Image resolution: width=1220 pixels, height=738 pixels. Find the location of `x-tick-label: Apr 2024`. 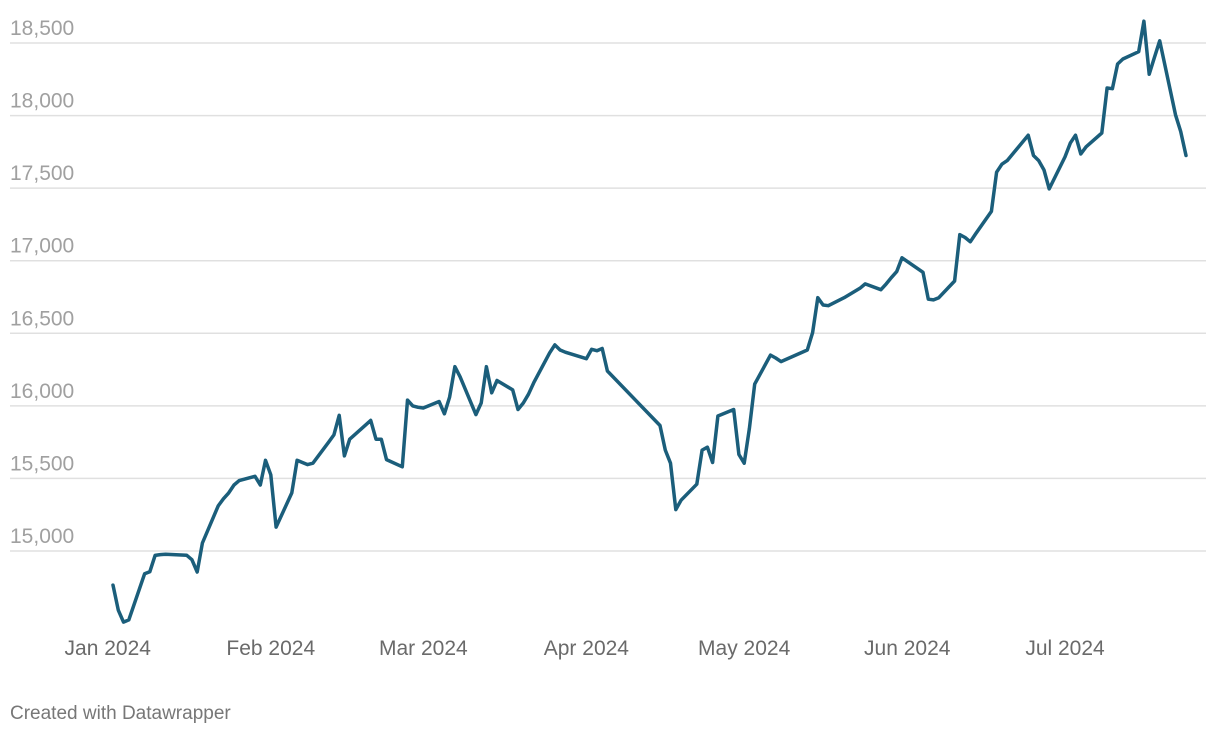

x-tick-label: Apr 2024 is located at coordinates (587, 648).